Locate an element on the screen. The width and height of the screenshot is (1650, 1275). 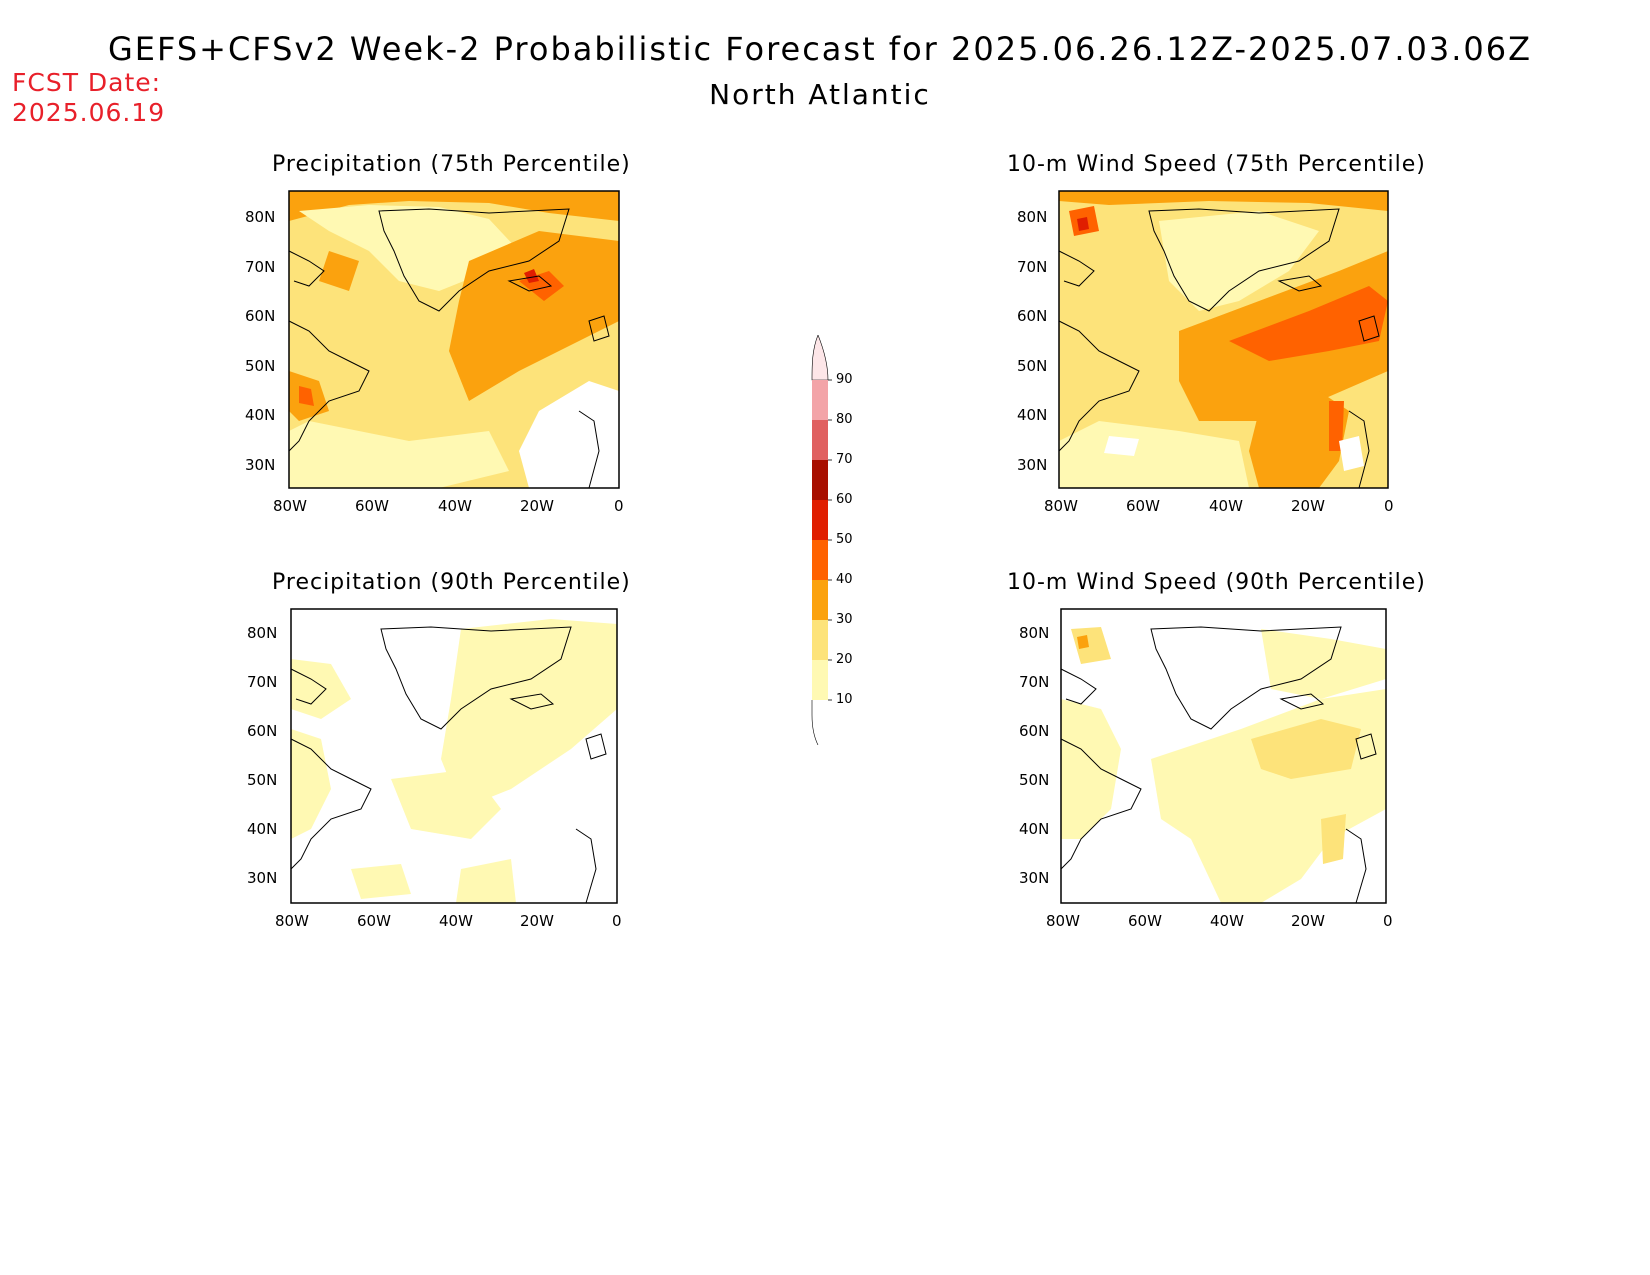
panel-title-precip-75: Precipitation (75th Percentile) is located at coordinates (451, 164).